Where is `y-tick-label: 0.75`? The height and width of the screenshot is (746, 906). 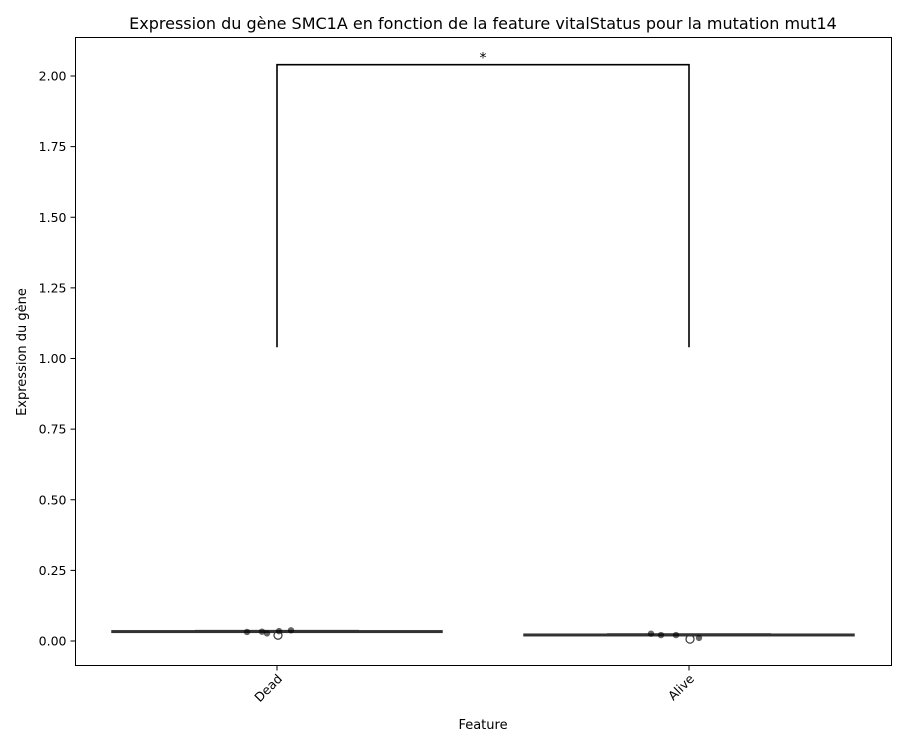
y-tick-label: 0.75 is located at coordinates (53, 429).